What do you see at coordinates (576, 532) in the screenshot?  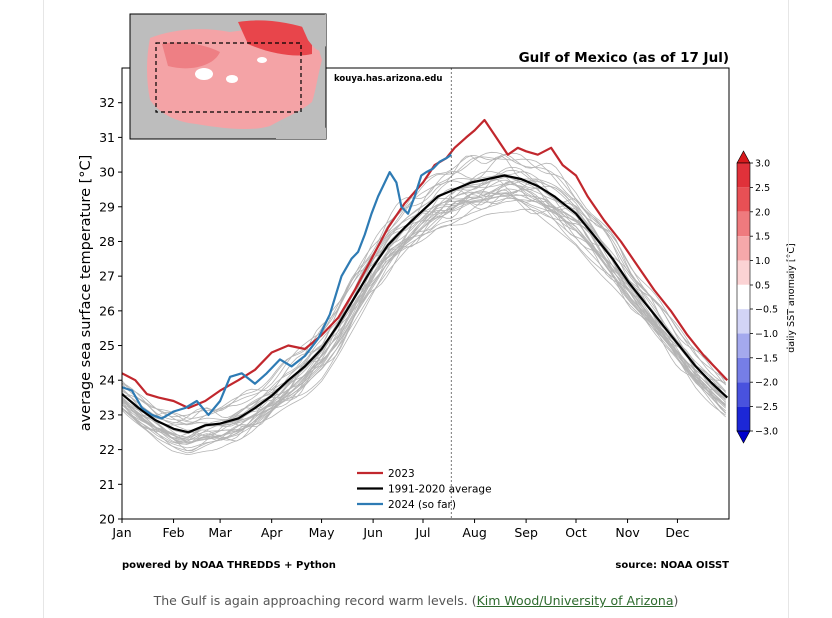 I see `x-tick-label: Oct` at bounding box center [576, 532].